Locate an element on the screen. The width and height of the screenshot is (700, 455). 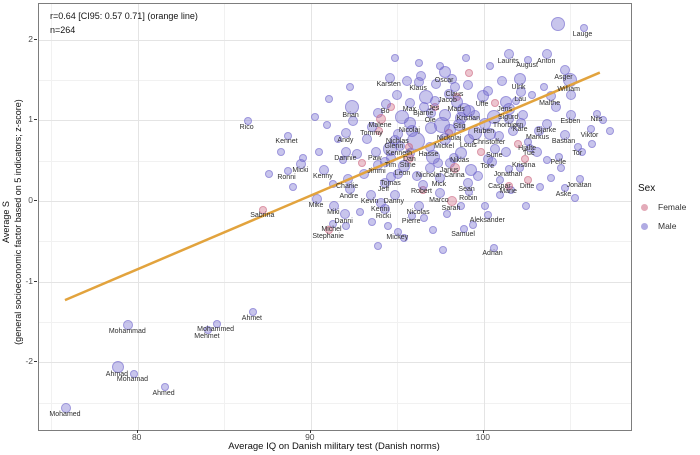
point-label: Nickolaj is located at coordinates (449, 138).